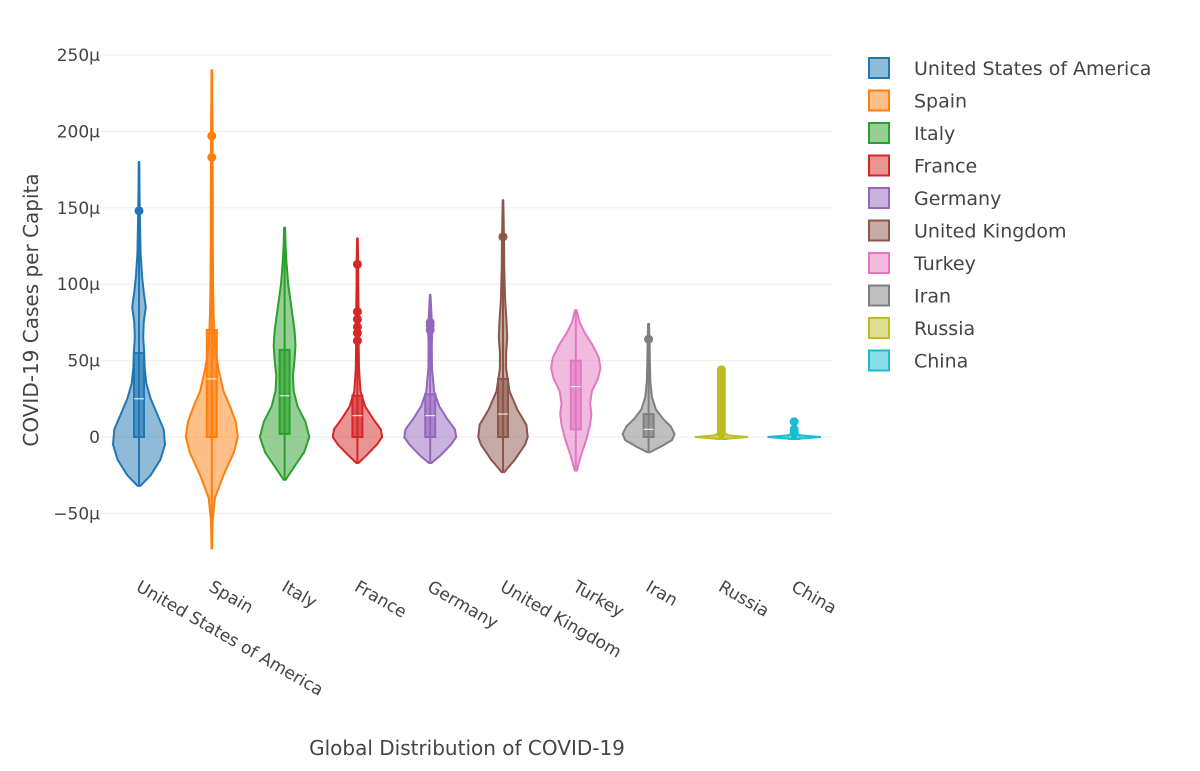 The image size is (1200, 771). Describe the element at coordinates (597, 599) in the screenshot. I see `x-tick-label: Turkey` at that location.